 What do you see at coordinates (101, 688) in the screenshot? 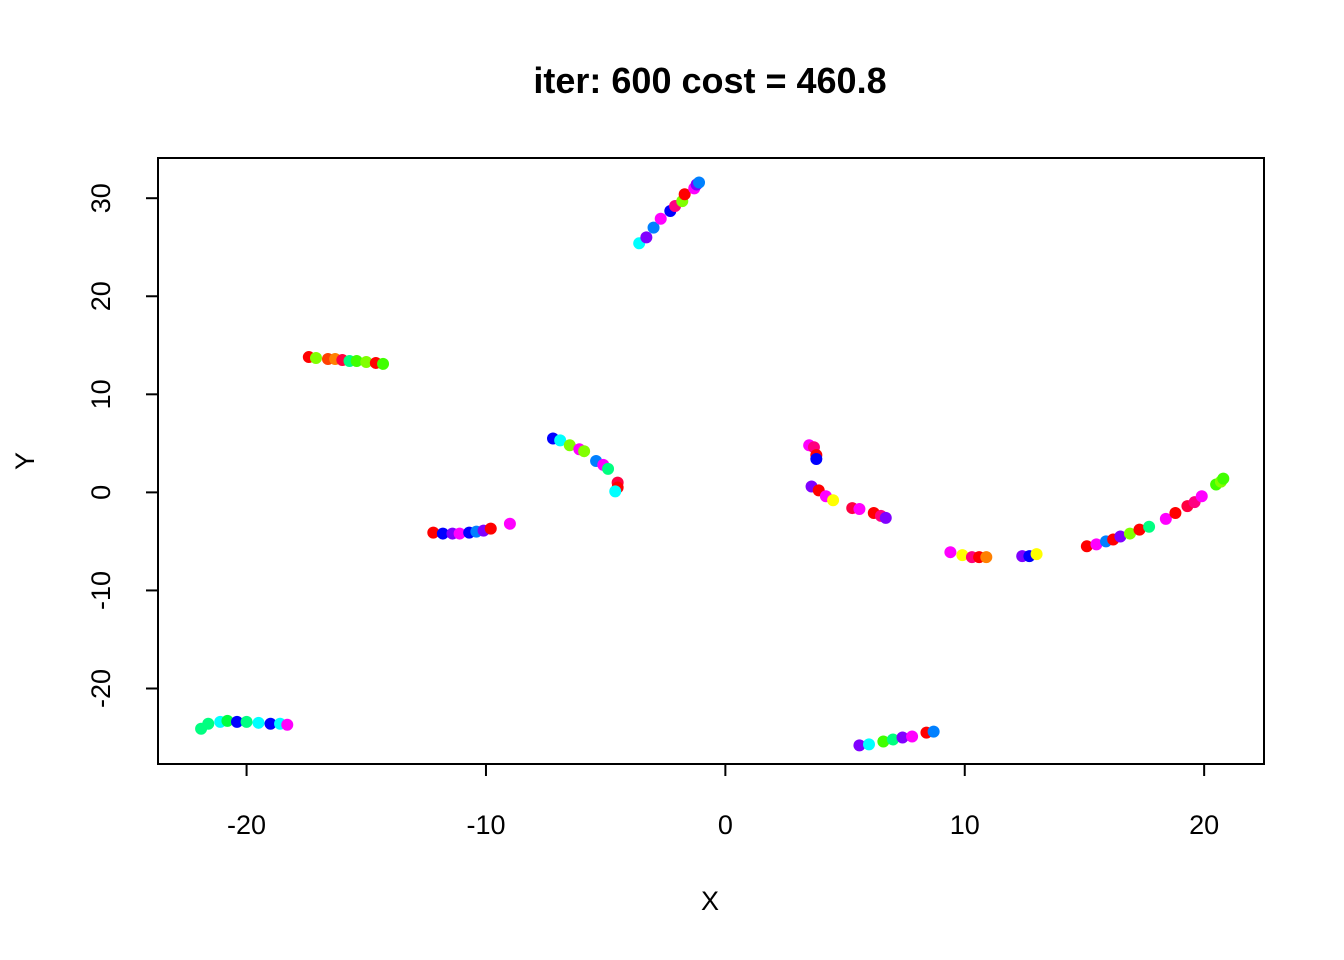
I see `y-tick-label: -20` at bounding box center [101, 688].